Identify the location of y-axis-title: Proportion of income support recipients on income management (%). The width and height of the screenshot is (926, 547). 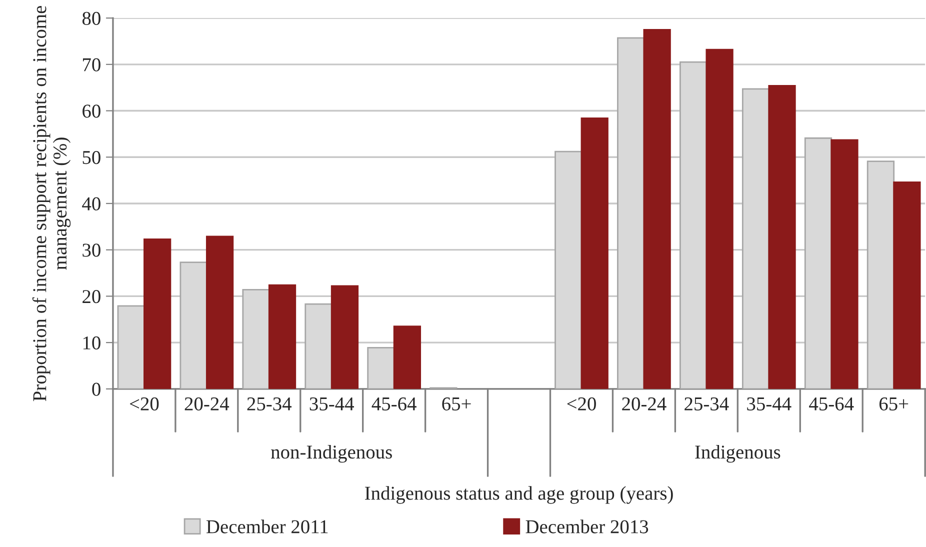
(51, 204).